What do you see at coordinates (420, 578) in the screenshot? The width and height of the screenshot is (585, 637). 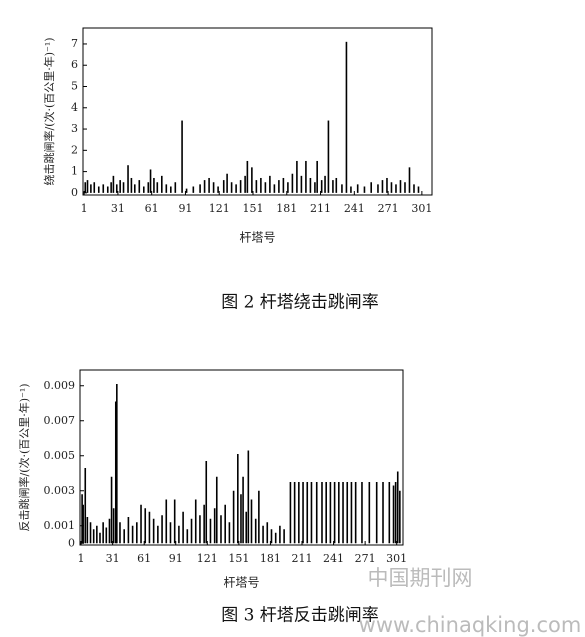 I see `watermark-site: 中国期刊网` at bounding box center [420, 578].